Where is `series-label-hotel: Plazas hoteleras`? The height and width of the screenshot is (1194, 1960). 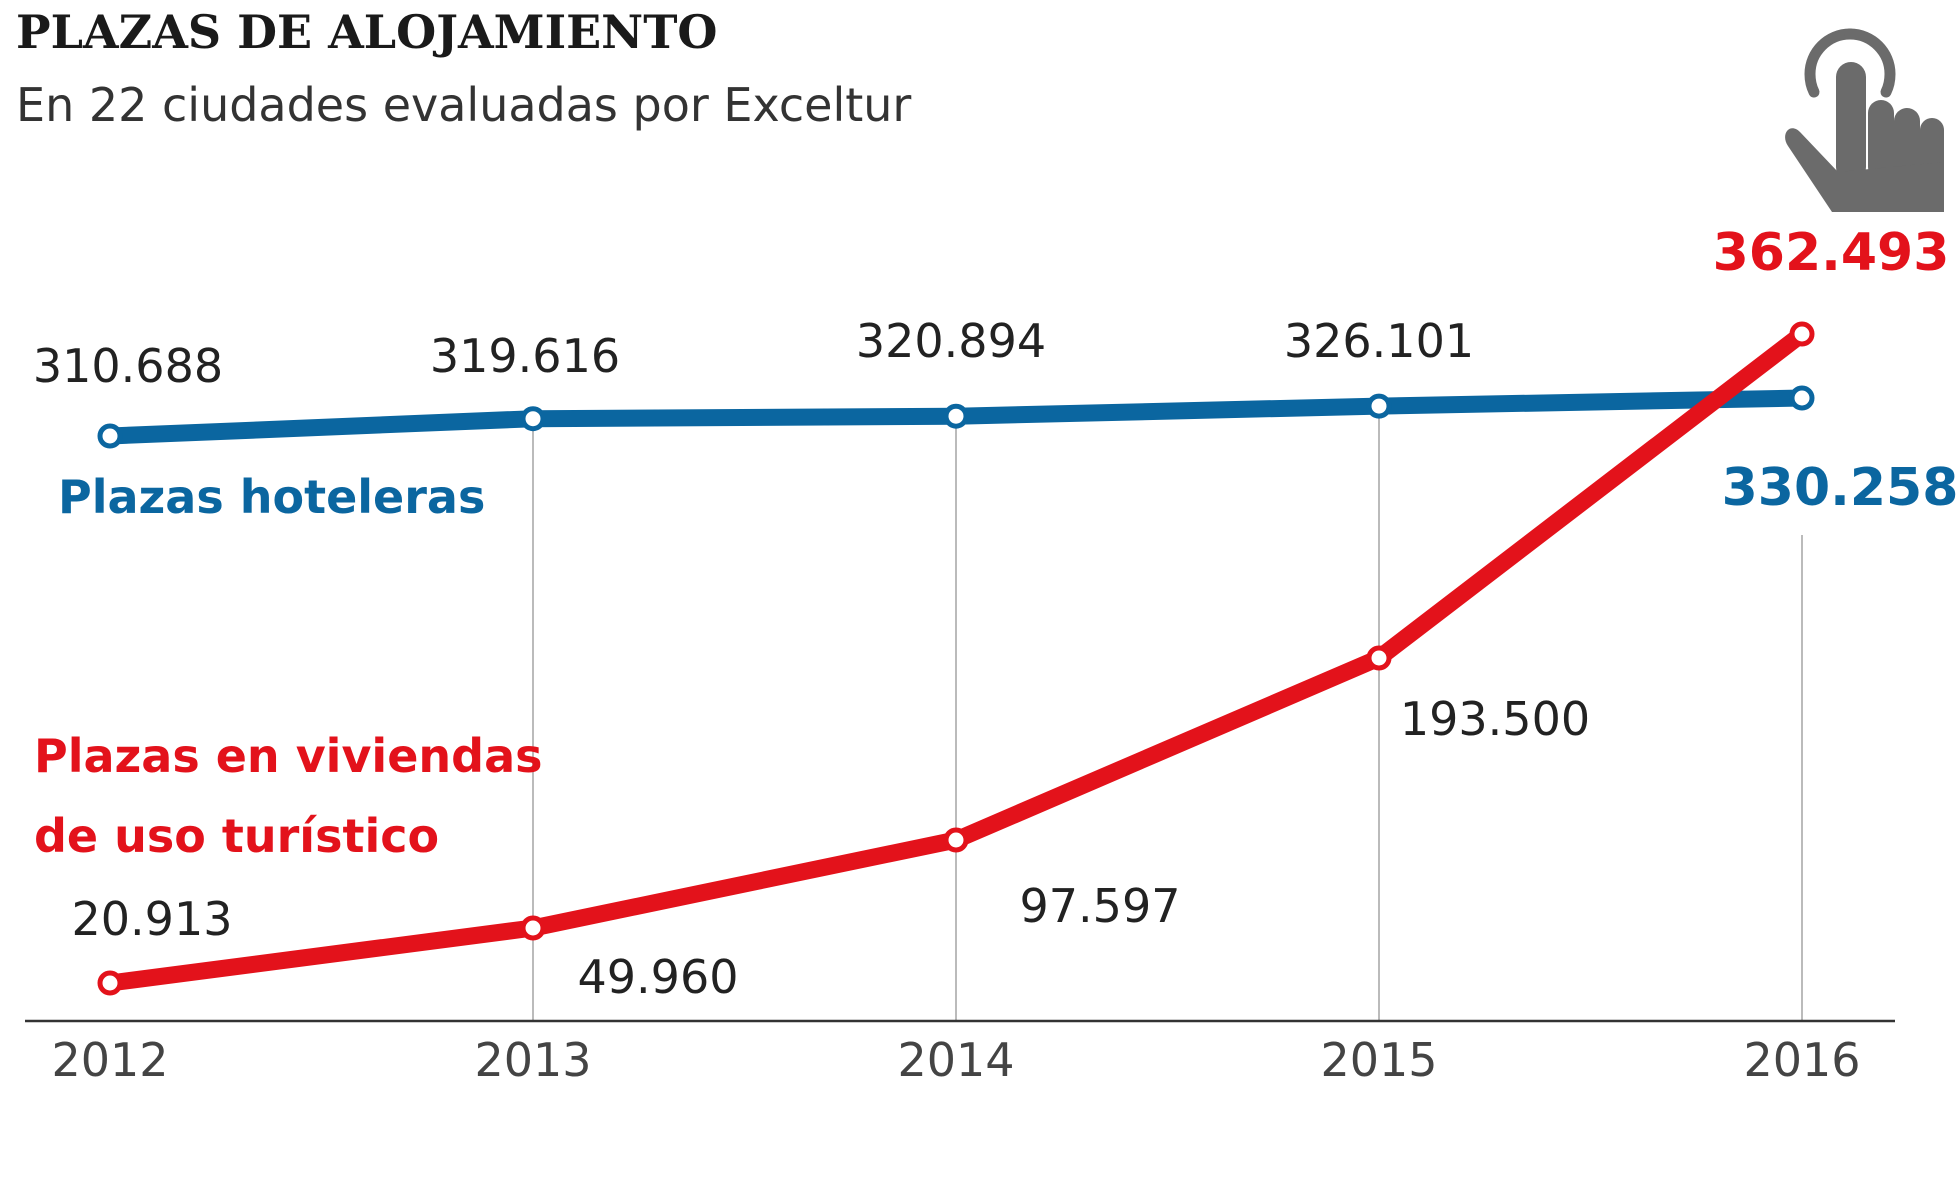 series-label-hotel: Plazas hoteleras is located at coordinates (271, 497).